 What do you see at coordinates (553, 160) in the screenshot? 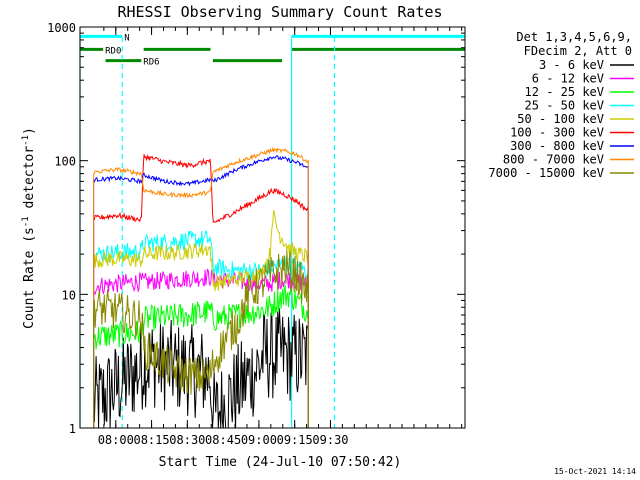
I see `legend-label: 800 - 7000 keV` at bounding box center [553, 160].